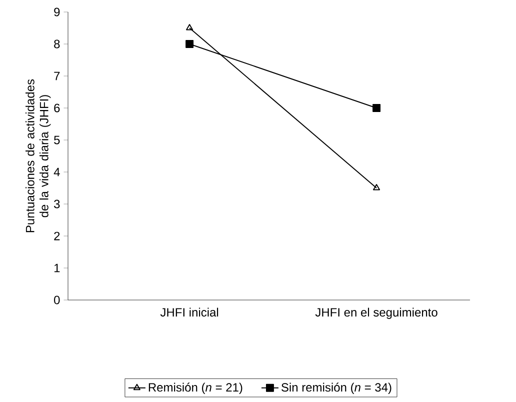 Image resolution: width=516 pixels, height=402 pixels. I want to click on legend-label: Sin remisión (n = 34), so click(337, 388).